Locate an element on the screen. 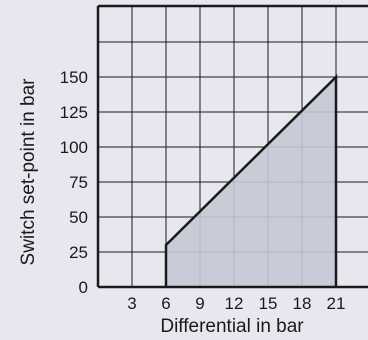 The image size is (368, 340). x-tick-label: 6 is located at coordinates (165, 303).